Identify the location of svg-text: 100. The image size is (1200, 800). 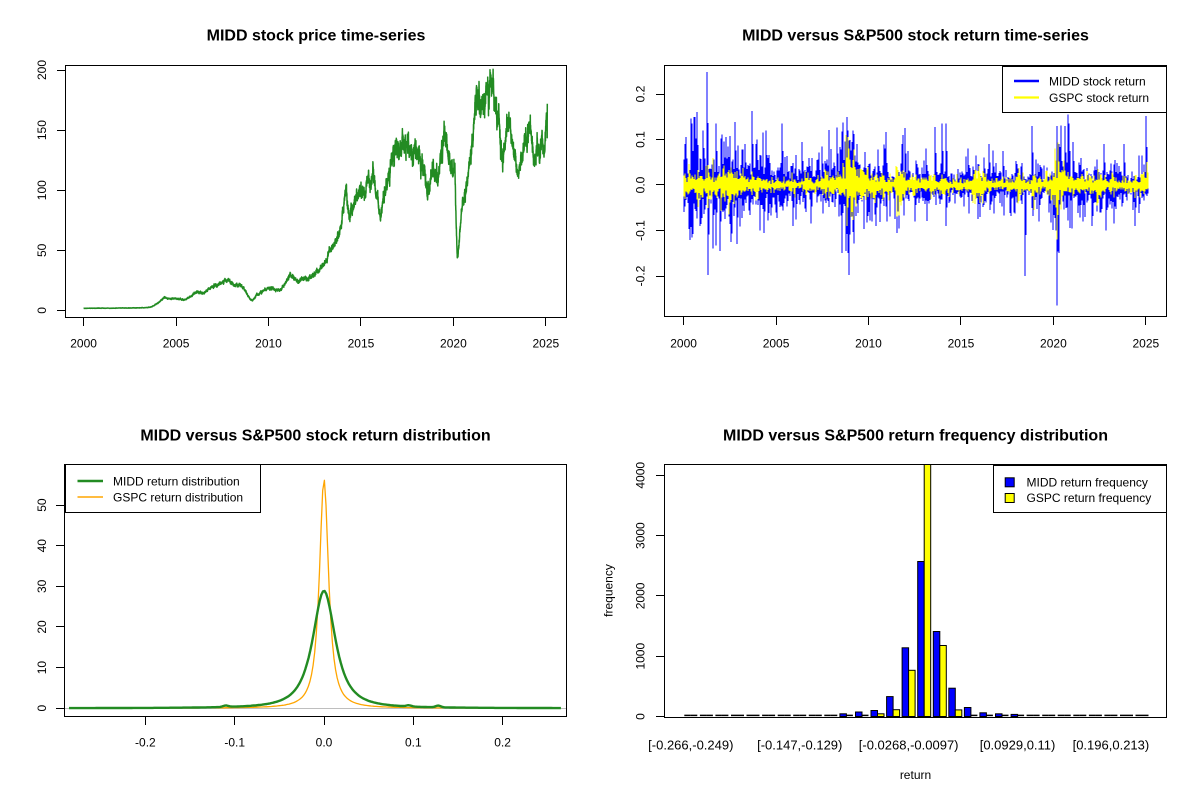
(42, 190).